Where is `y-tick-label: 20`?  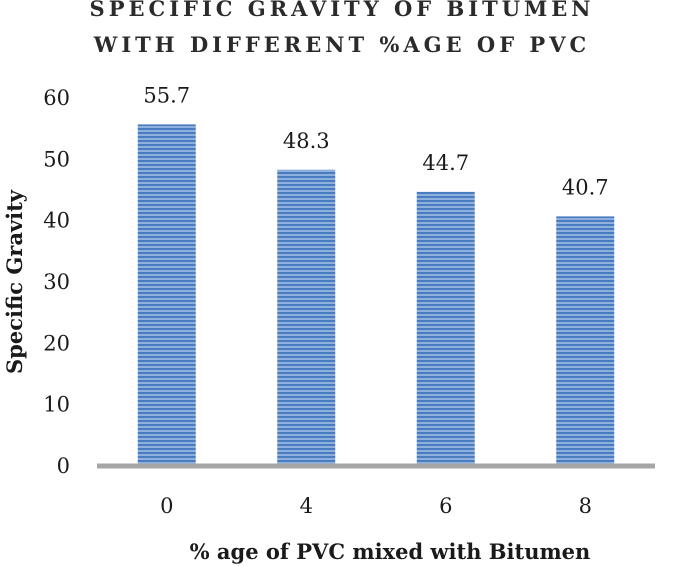 y-tick-label: 20 is located at coordinates (56, 343).